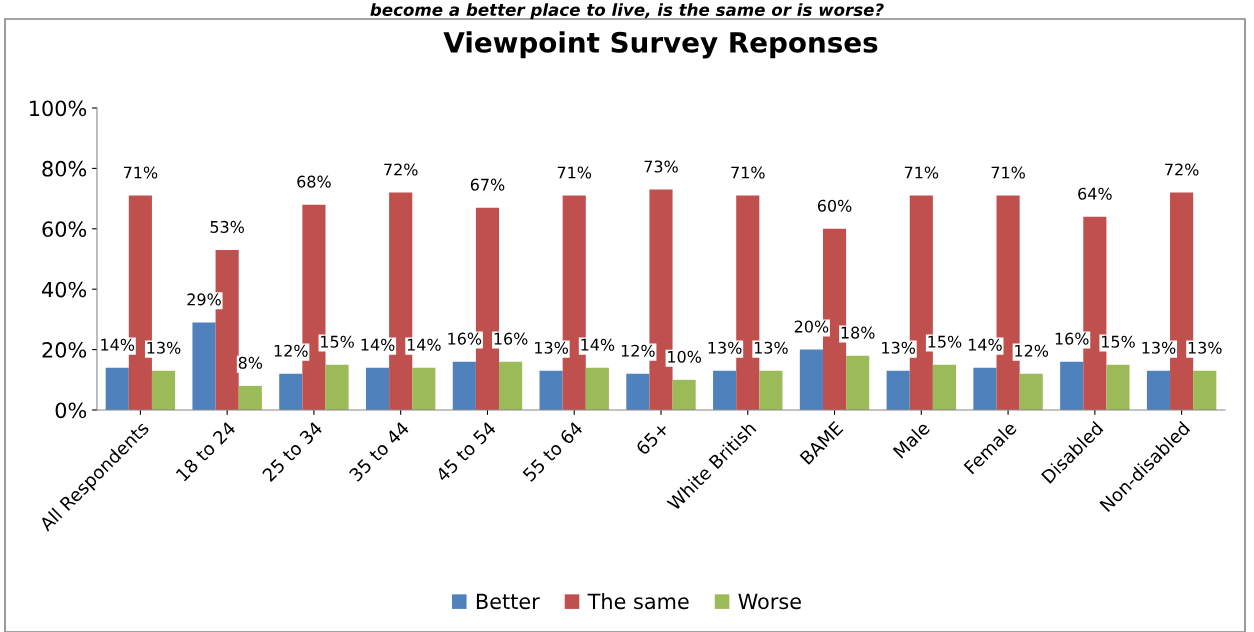 The image size is (1254, 632). Describe the element at coordinates (204, 299) in the screenshot. I see `data-label: 29%` at that location.